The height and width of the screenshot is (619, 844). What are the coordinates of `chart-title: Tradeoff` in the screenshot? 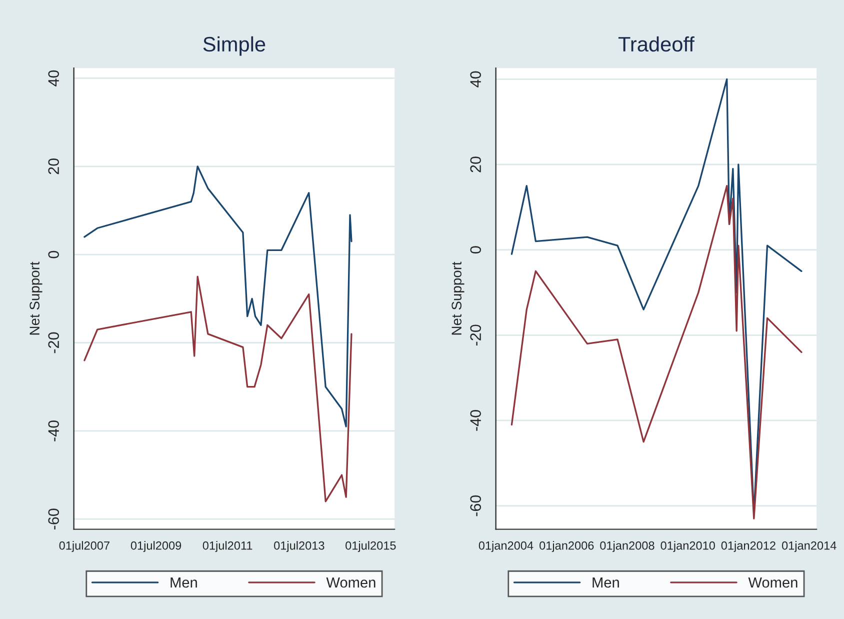 It's located at (656, 44).